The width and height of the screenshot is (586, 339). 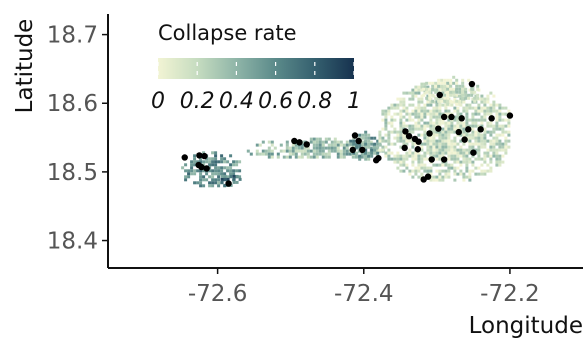 I want to click on legend-tick-label: 0.2, so click(x=197, y=101).